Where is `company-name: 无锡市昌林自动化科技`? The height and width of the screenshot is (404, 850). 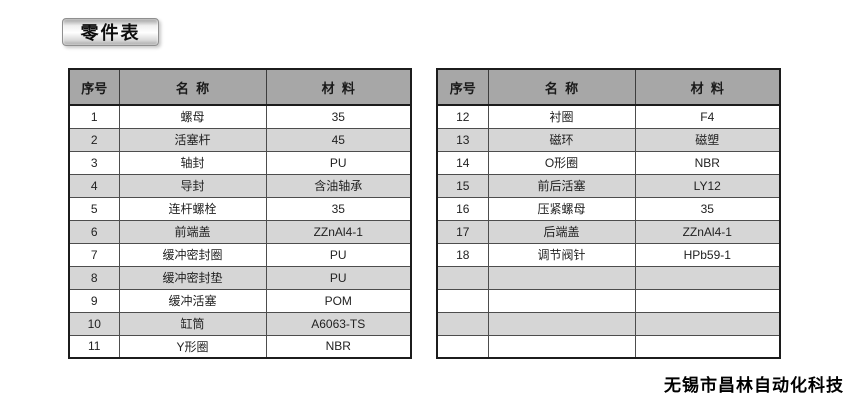
company-name: 无锡市昌林自动化科技 is located at coordinates (754, 385).